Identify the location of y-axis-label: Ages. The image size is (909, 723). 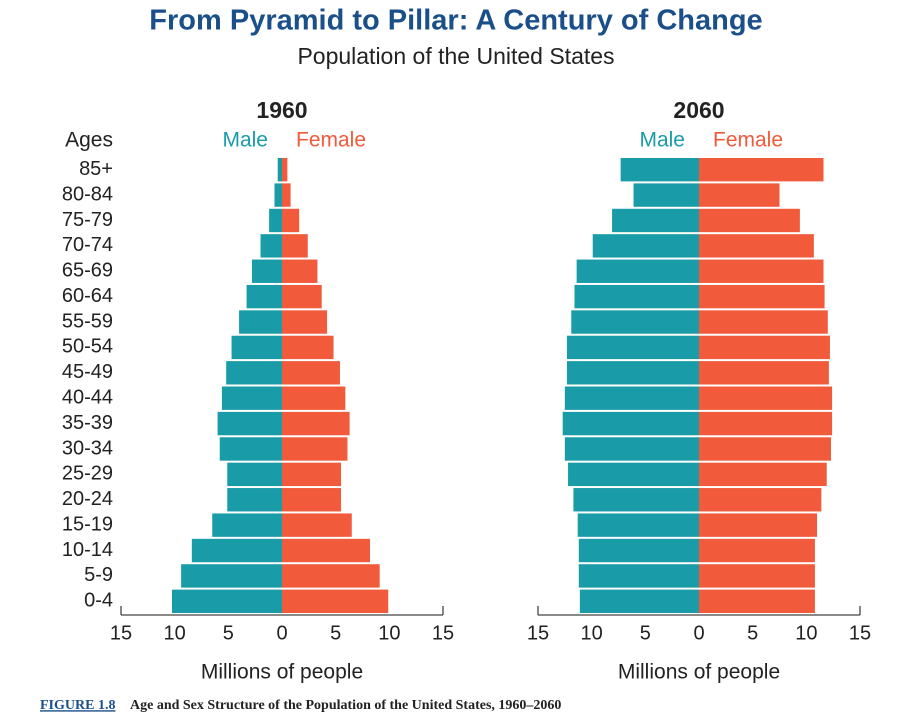
(89, 140).